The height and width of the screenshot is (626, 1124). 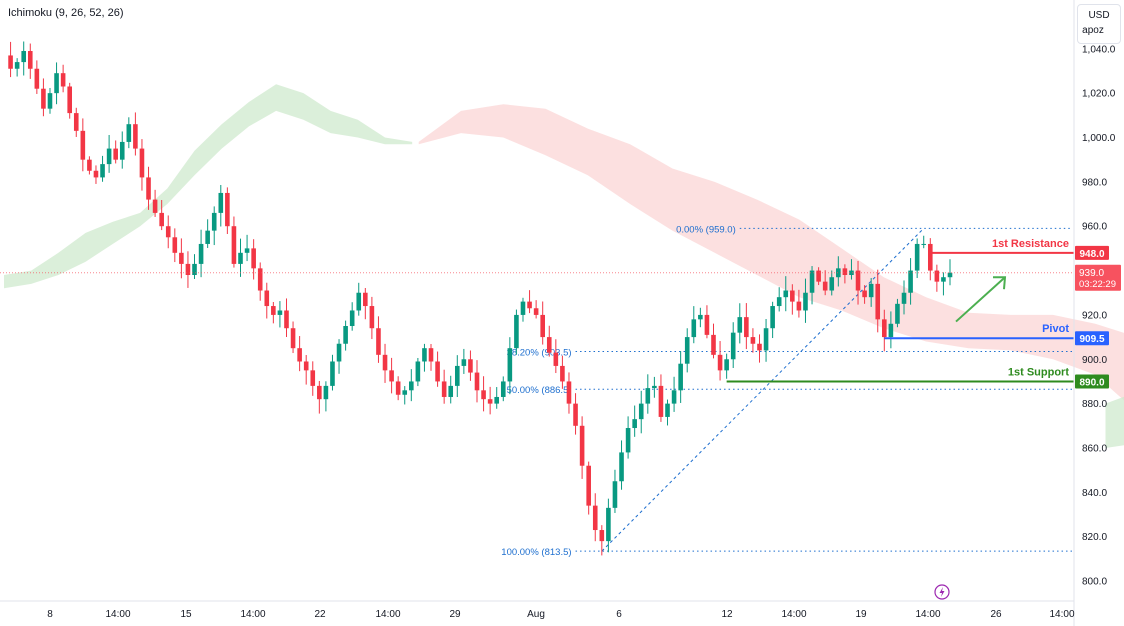 I want to click on currency-label: USD, so click(x=1099, y=15).